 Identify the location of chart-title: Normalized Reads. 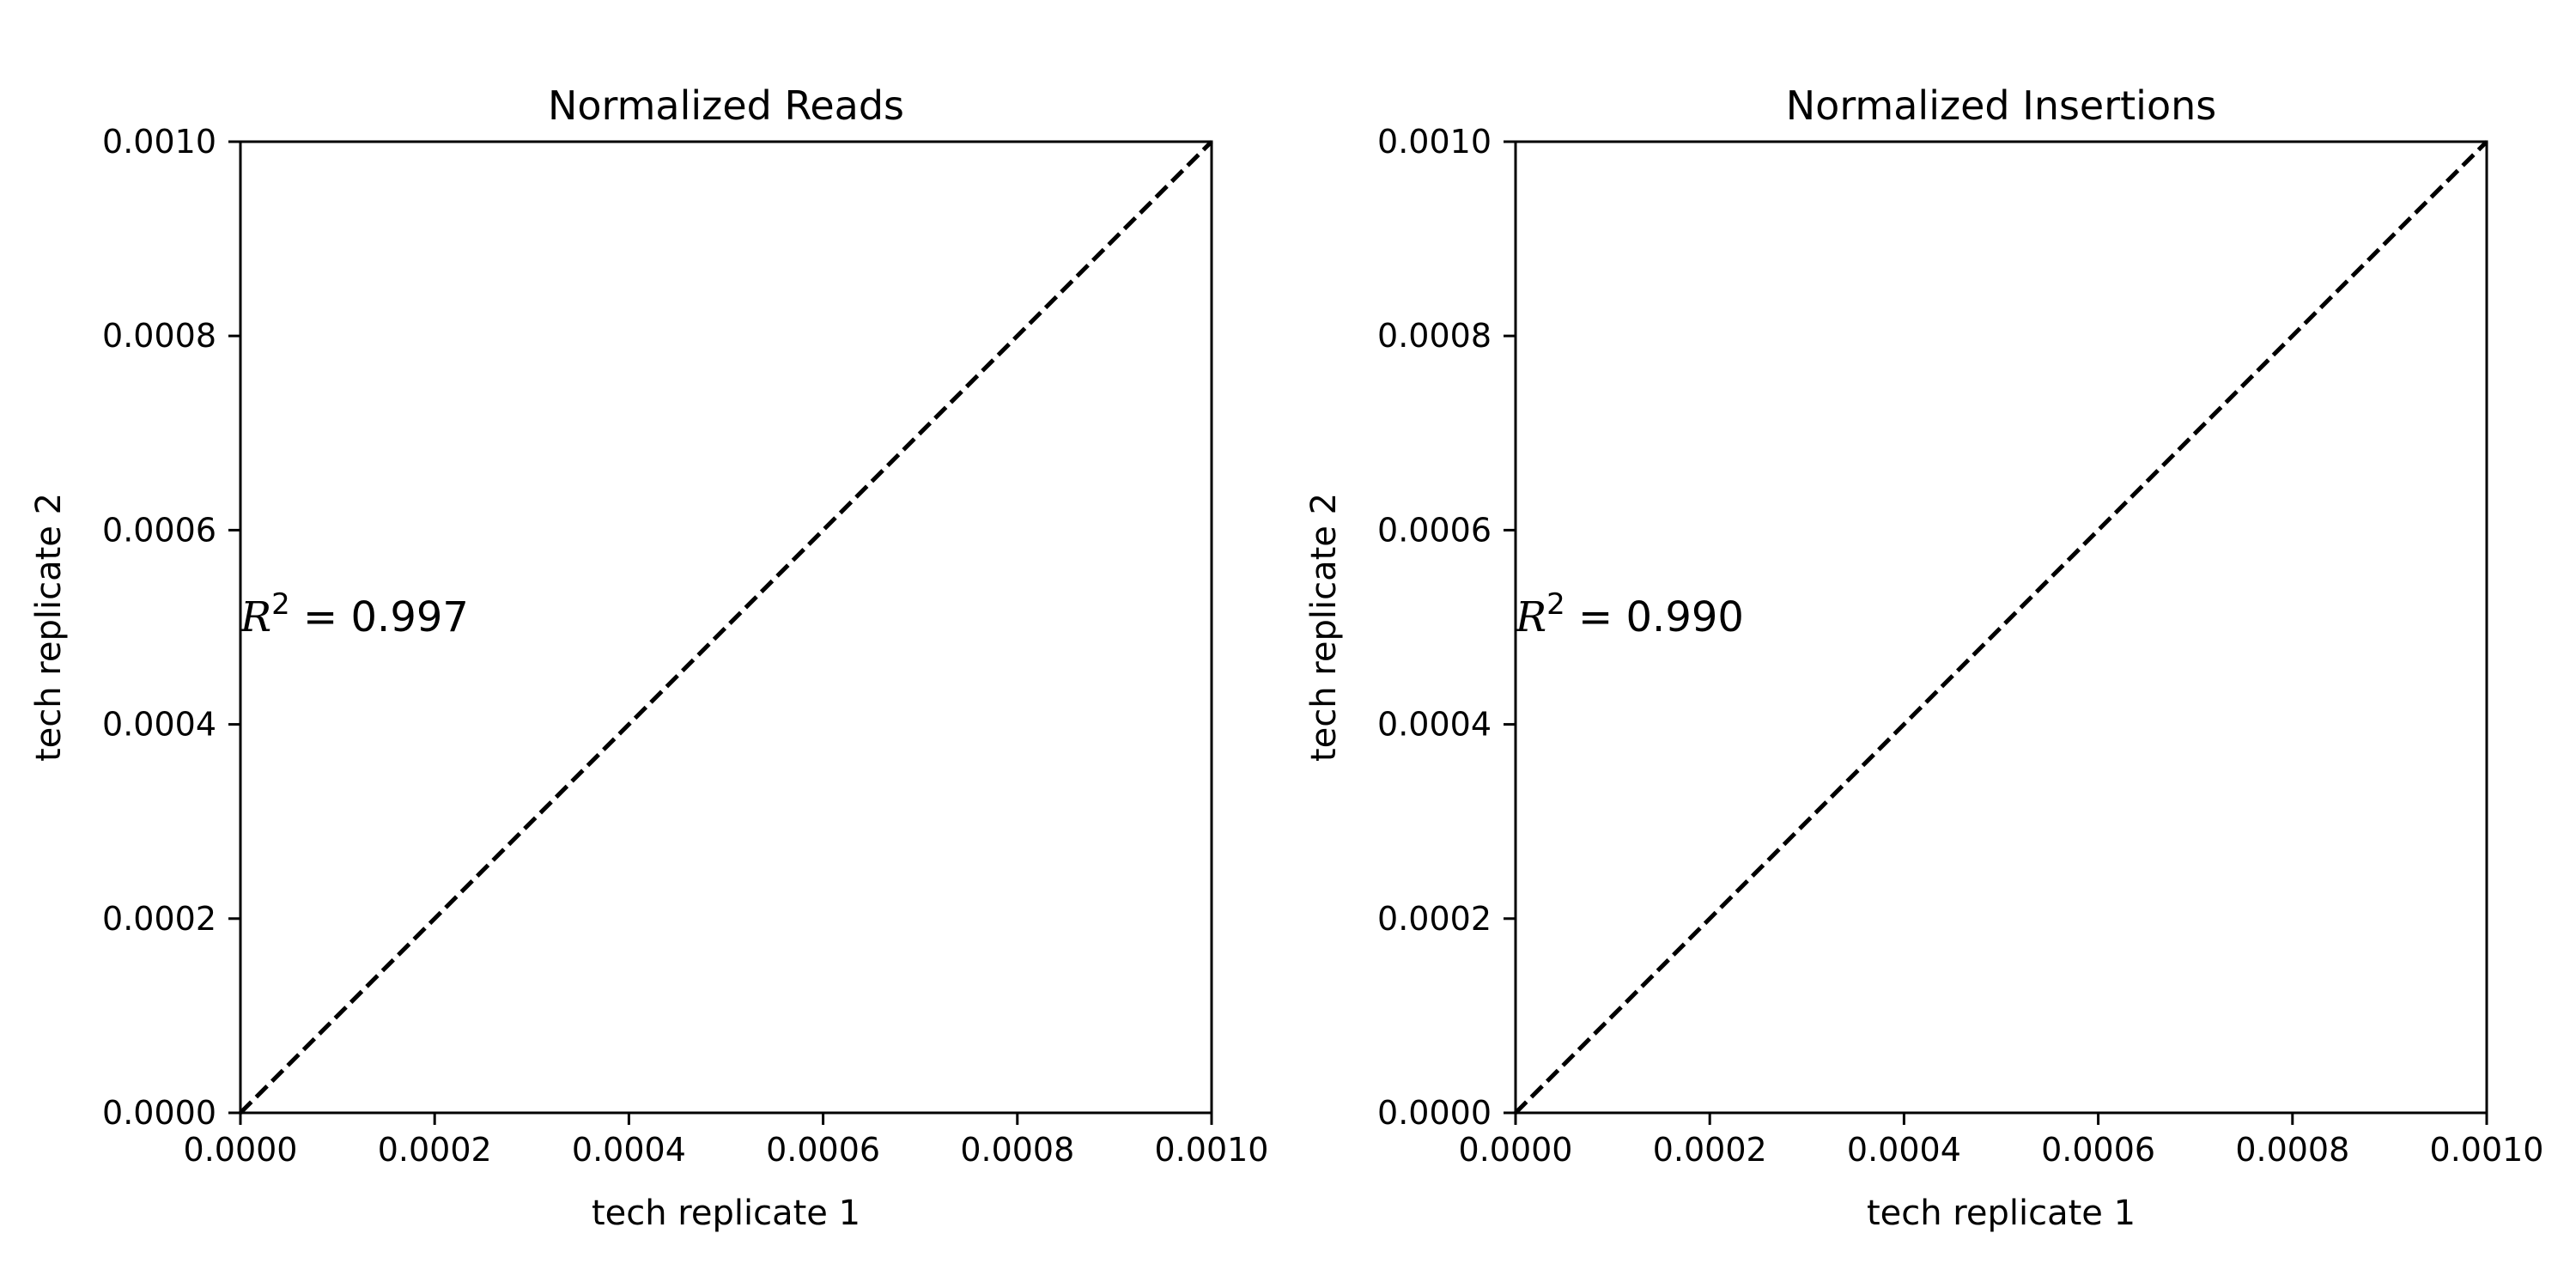
(726, 106).